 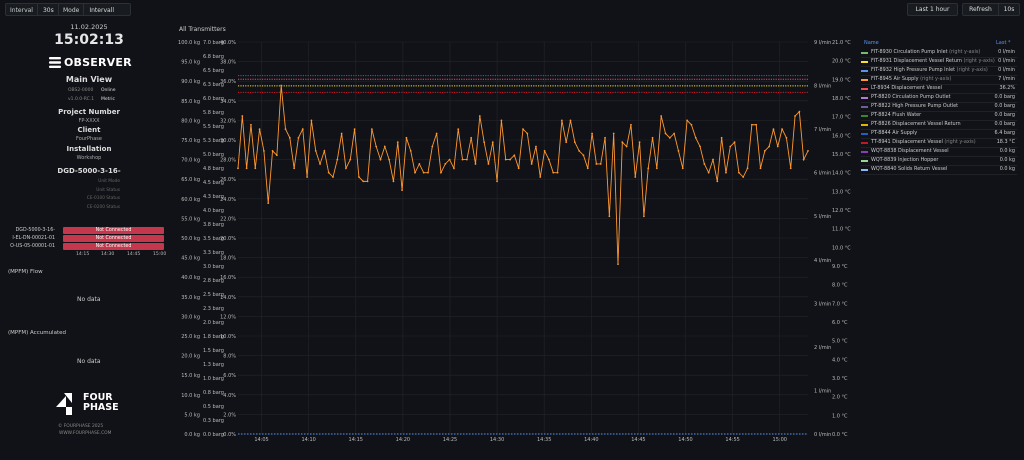 What do you see at coordinates (109, 181) in the screenshot?
I see `unit-mode: Unit Mode` at bounding box center [109, 181].